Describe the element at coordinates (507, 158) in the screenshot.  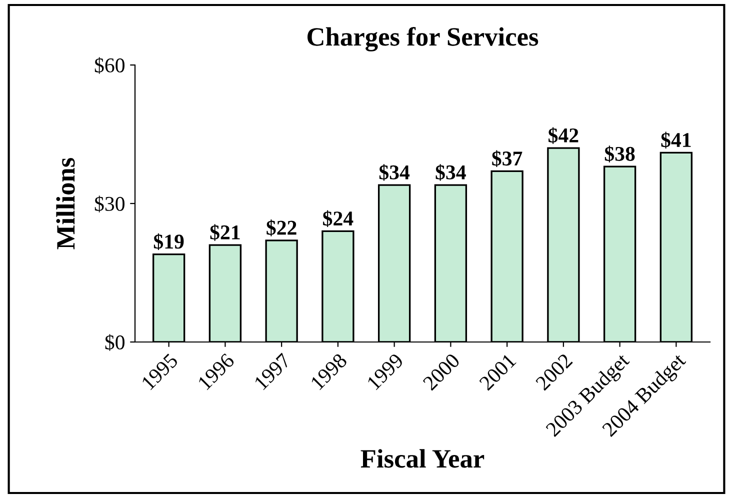
I see `data-label: $37` at that location.